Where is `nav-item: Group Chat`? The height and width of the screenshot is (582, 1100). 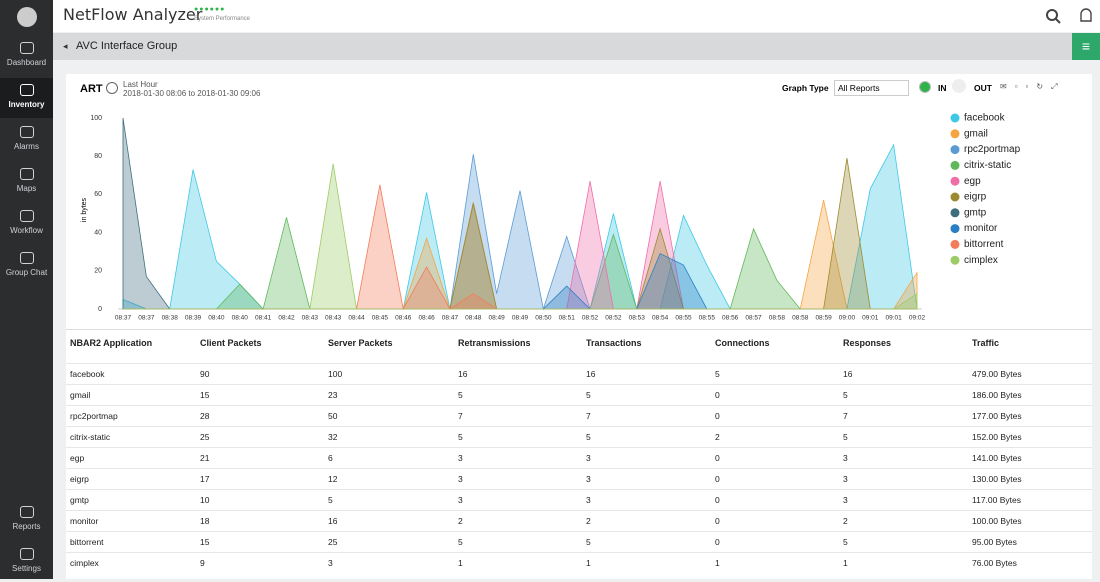 nav-item: Group Chat is located at coordinates (26, 266).